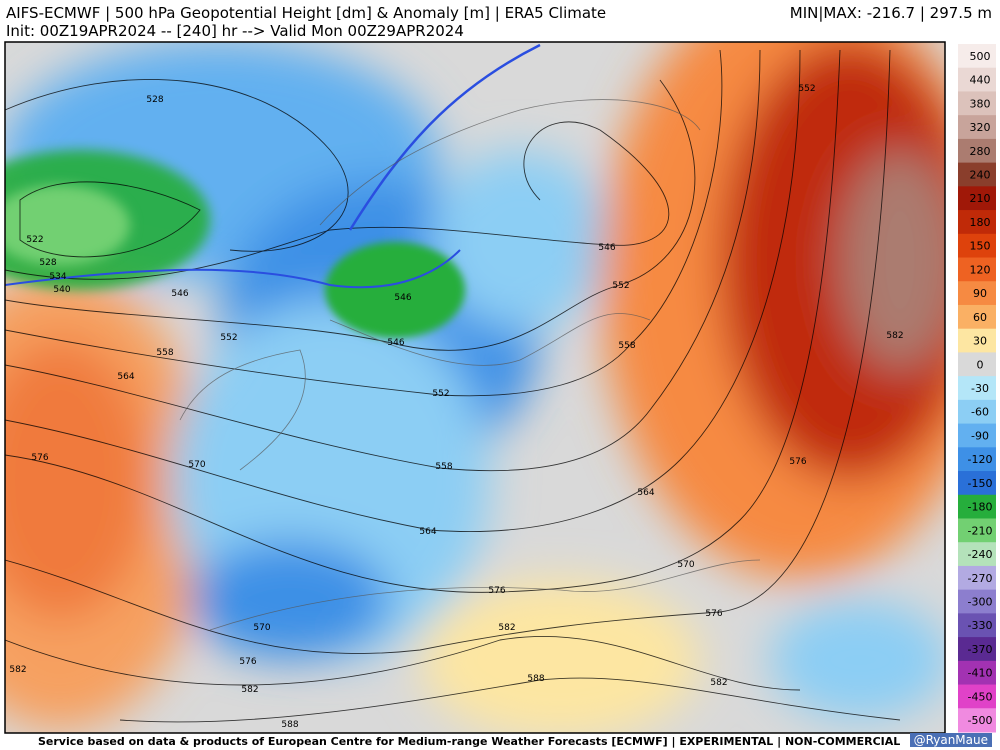 Image resolution: width=1000 pixels, height=750 pixels. Describe the element at coordinates (980, 269) in the screenshot. I see `colorbar-label: 120` at that location.